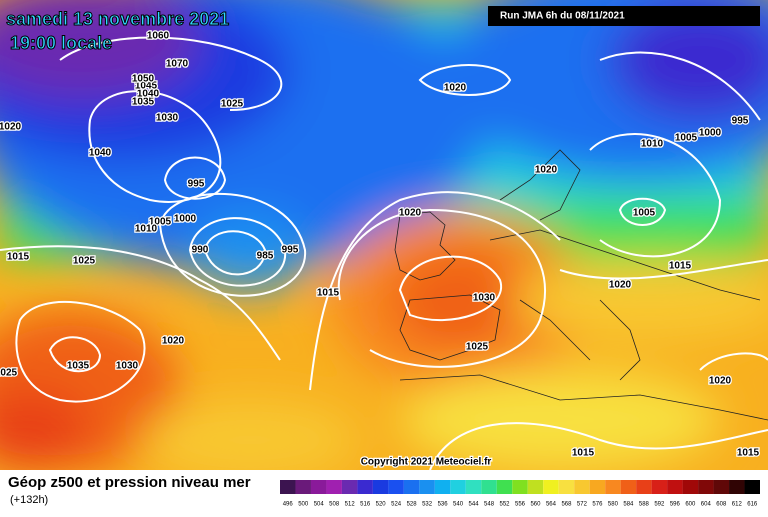 Image resolution: width=768 pixels, height=517 pixels. I want to click on scale-label: 568, so click(566, 505).